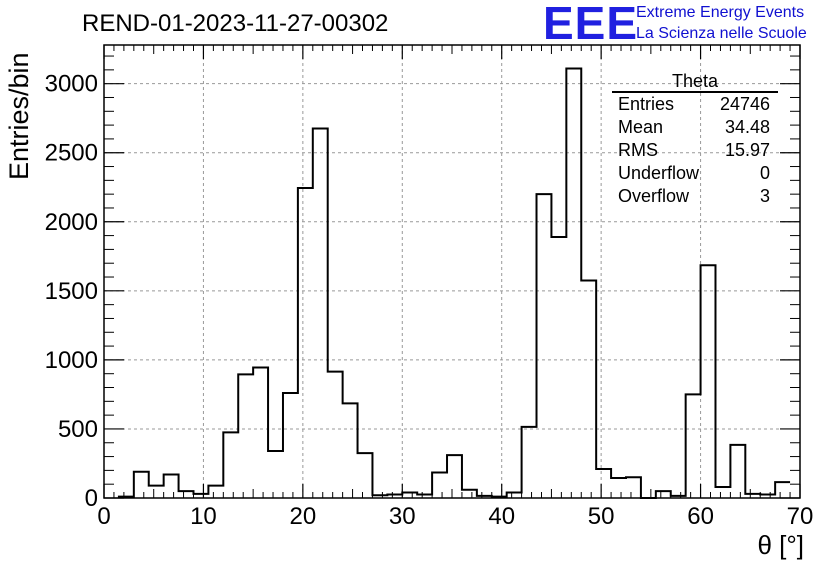 The width and height of the screenshot is (836, 572). Describe the element at coordinates (695, 82) in the screenshot. I see `stats-title: Theta` at that location.